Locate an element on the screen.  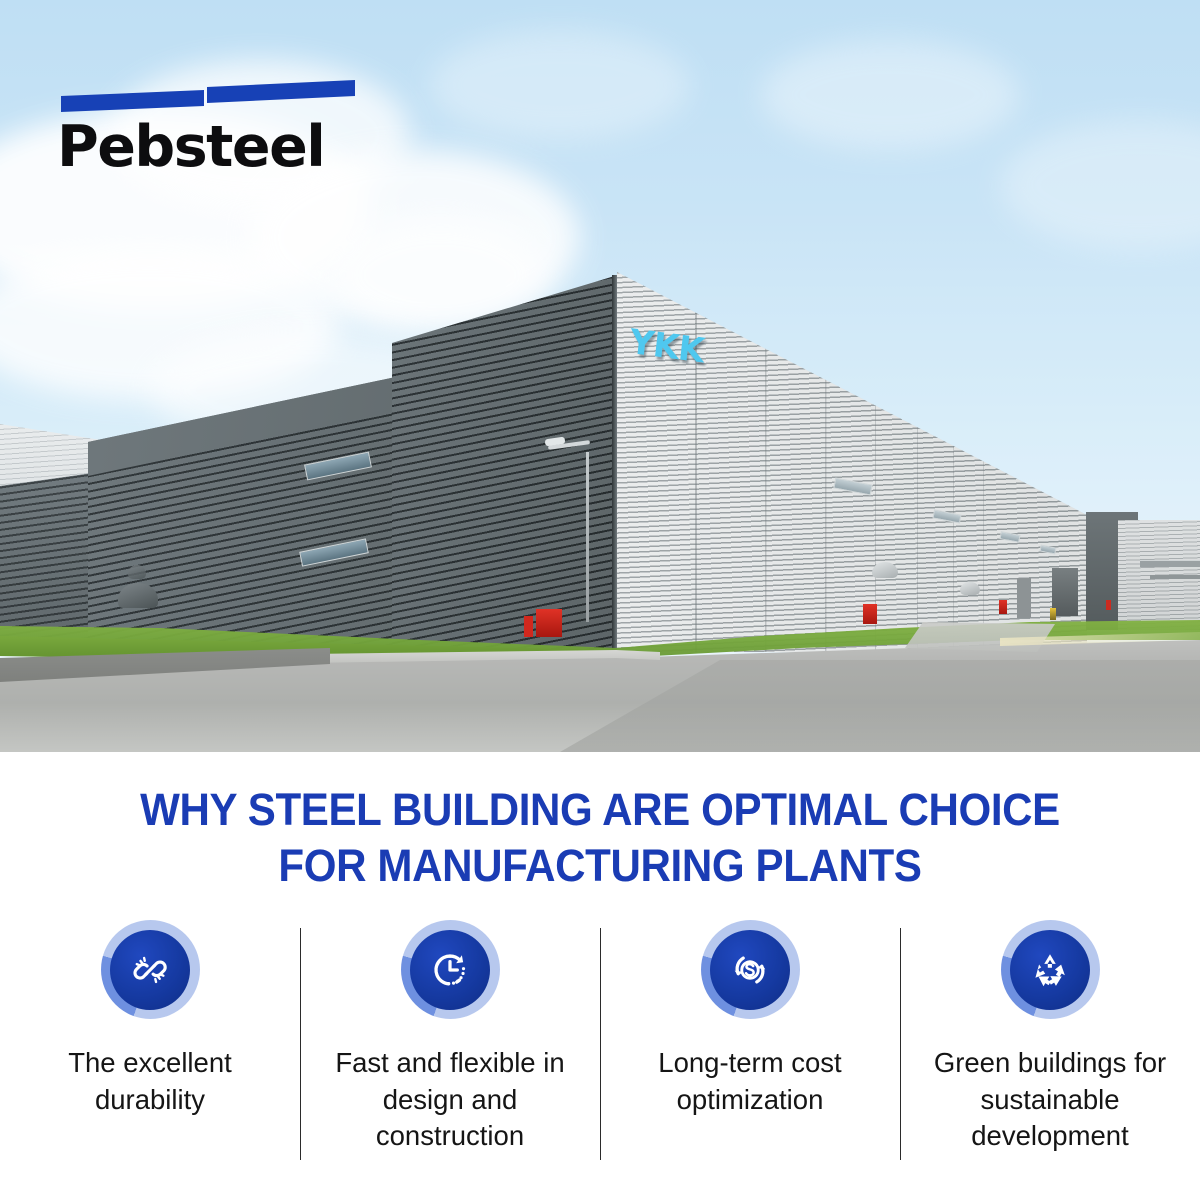
feature-item-durability: The excellent durability is located at coordinates (150, 1019).